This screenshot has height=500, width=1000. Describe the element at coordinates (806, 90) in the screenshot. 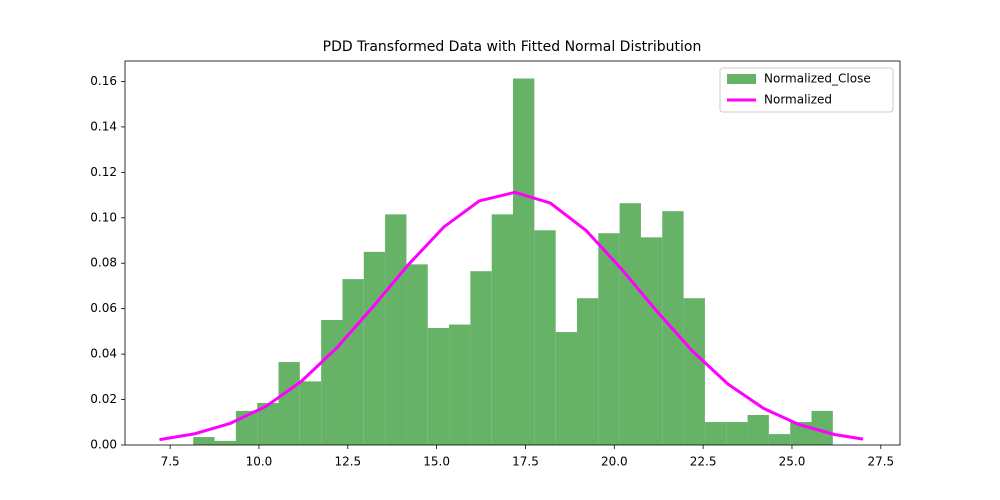

I see `legend-box` at that location.